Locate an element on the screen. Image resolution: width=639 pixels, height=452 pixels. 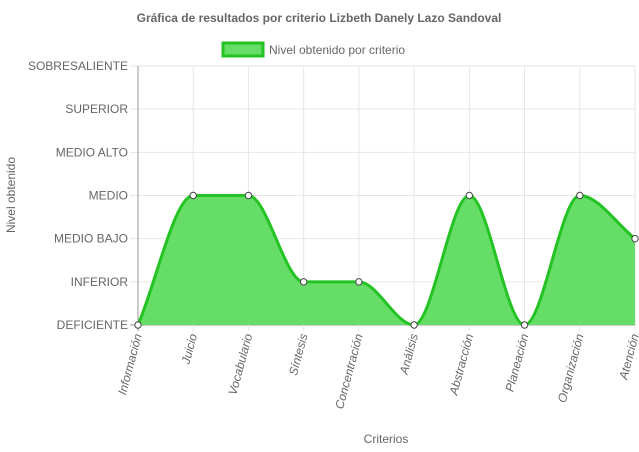
x-tick-label: Análisis is located at coordinates (409, 354).